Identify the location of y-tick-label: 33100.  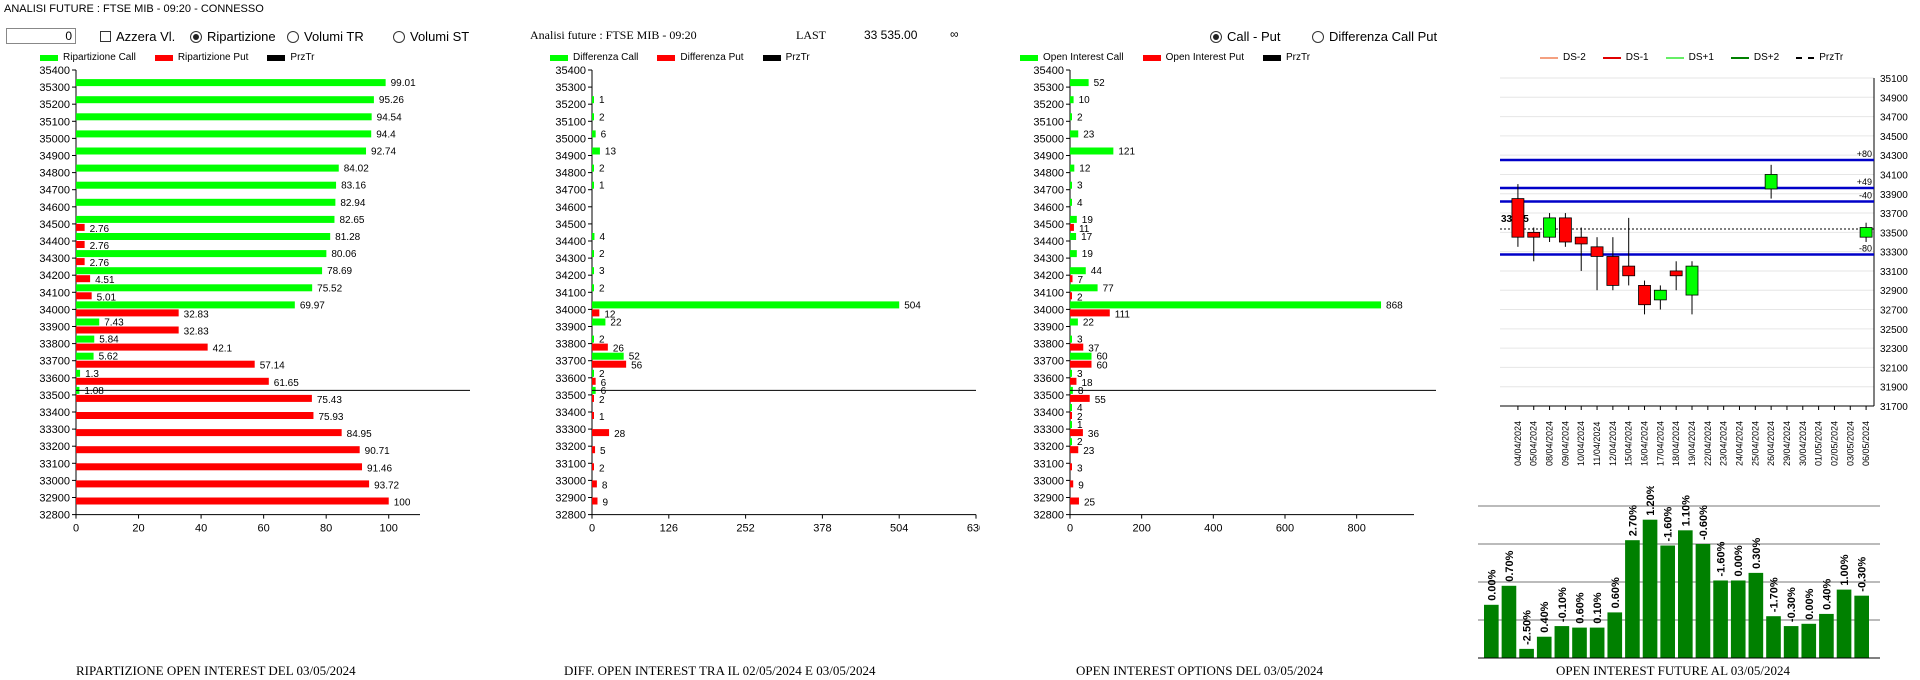
(54, 464).